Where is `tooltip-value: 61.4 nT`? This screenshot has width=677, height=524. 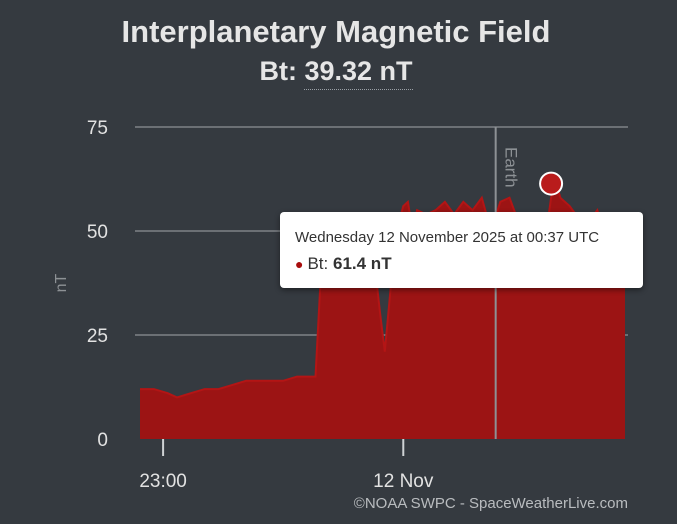 tooltip-value: 61.4 nT is located at coordinates (362, 263).